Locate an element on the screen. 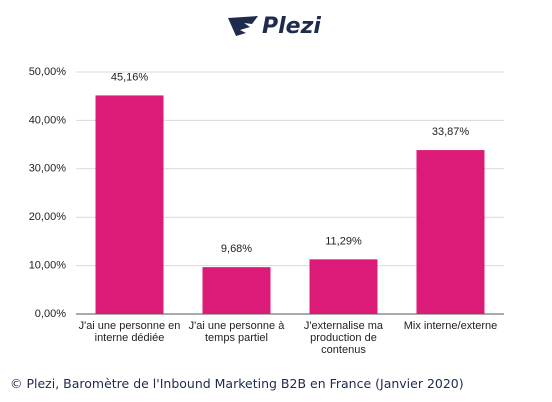  y-tick-label: 50,00% is located at coordinates (48, 72).